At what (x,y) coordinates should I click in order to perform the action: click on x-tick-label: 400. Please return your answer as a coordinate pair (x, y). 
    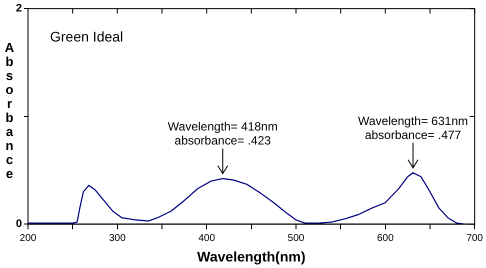
    Looking at the image, I should click on (207, 238).